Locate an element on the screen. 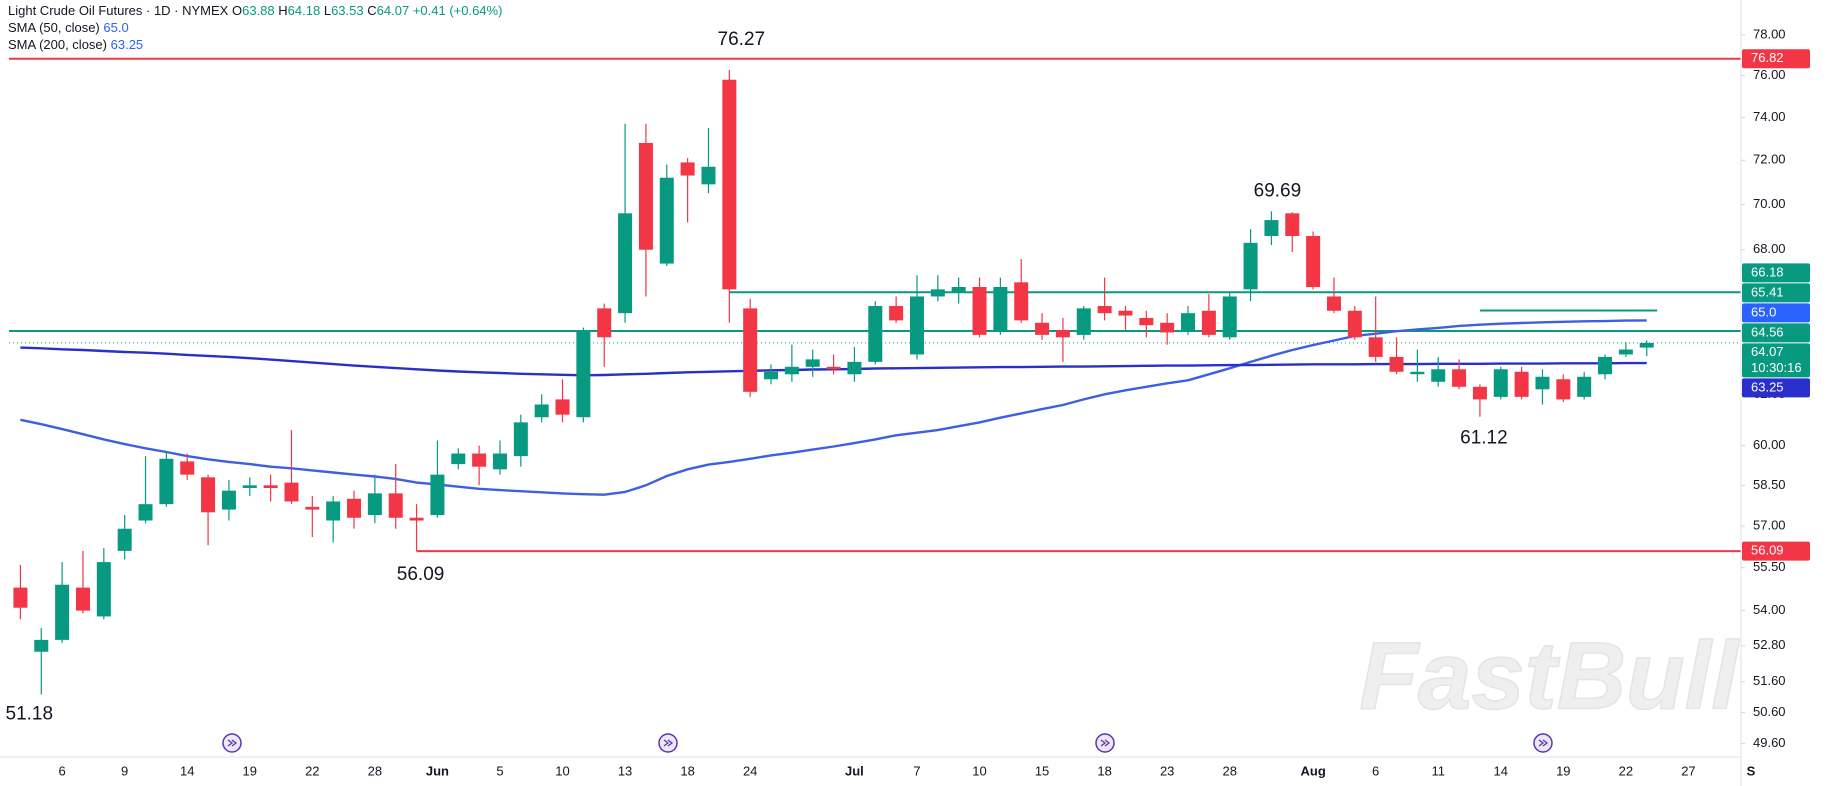 This screenshot has height=786, width=1835. price-annotation: 76.27 is located at coordinates (742, 39).